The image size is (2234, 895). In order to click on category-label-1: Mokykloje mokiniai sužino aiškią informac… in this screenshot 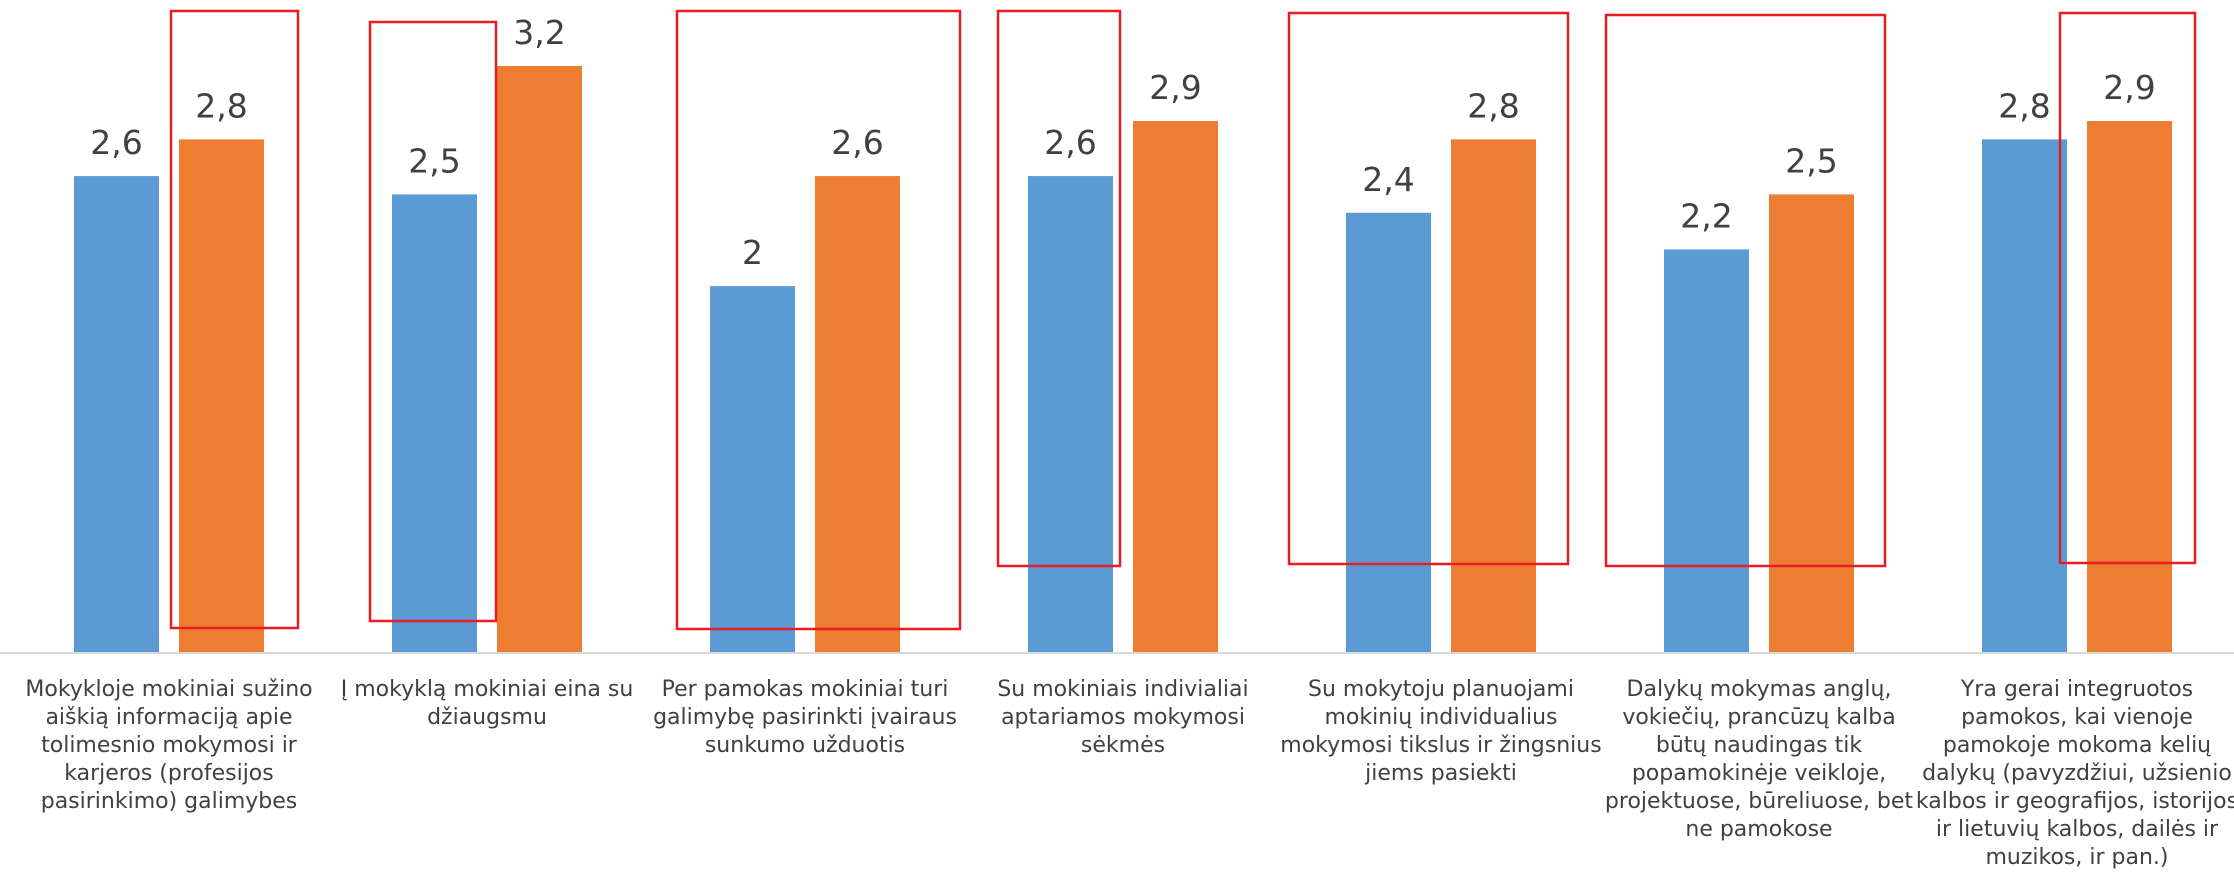, I will do `click(168, 745)`.